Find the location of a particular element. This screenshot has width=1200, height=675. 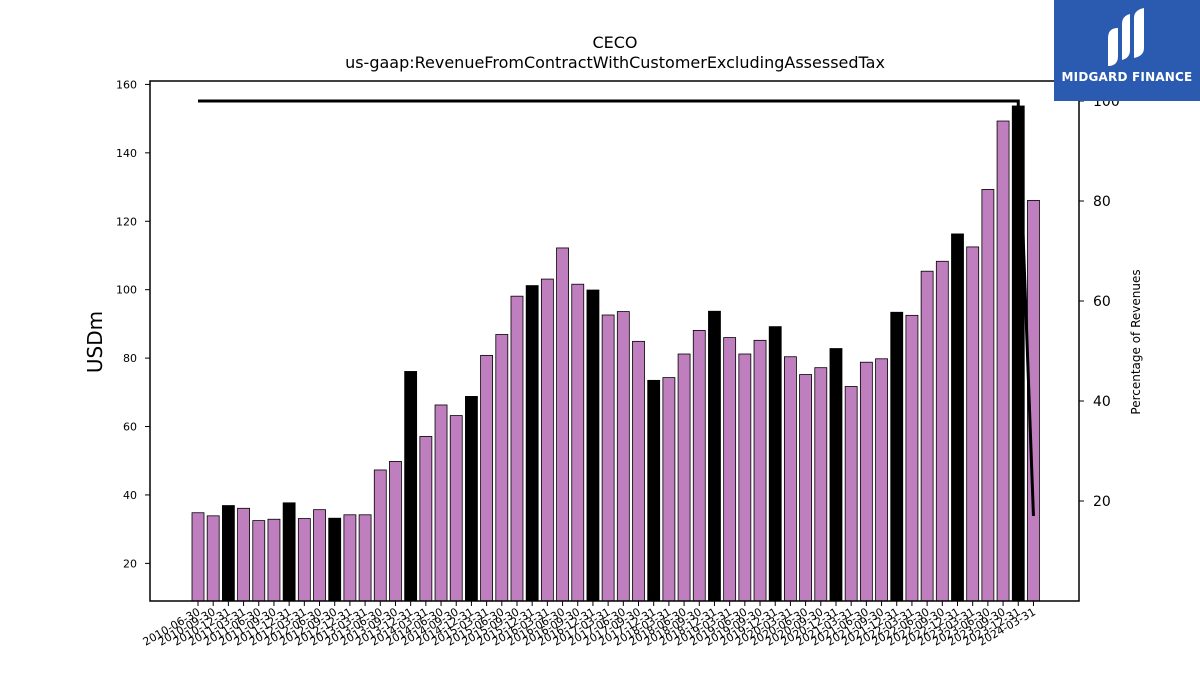

y-right-tick-label: 40 is located at coordinates (1102, 402).